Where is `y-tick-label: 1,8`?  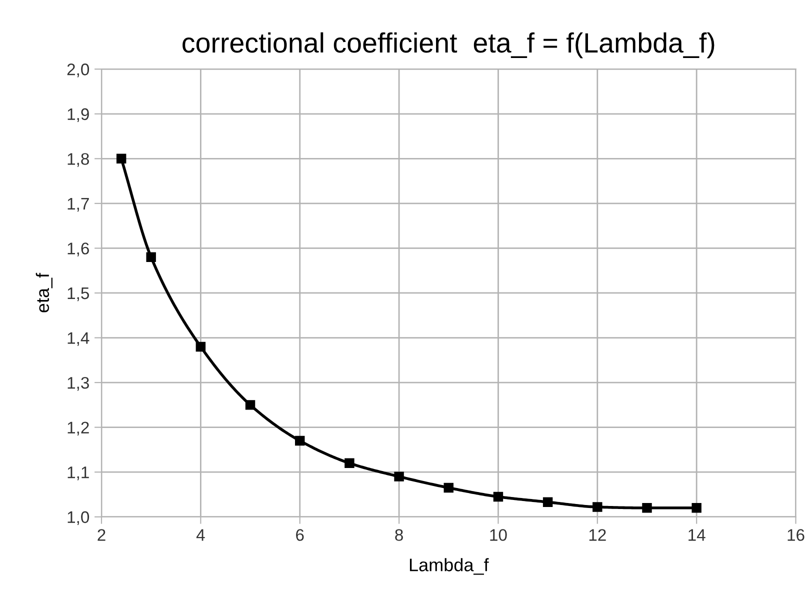 y-tick-label: 1,8 is located at coordinates (78, 160).